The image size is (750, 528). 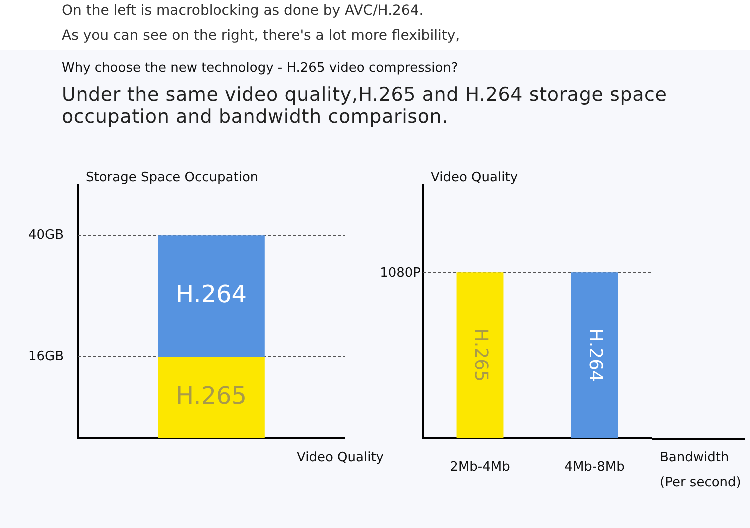 I want to click on chart-subtitle: Under the same video quality,H.265 and H.264 storage space occupation and bandwidth comparison., so click(x=365, y=106).